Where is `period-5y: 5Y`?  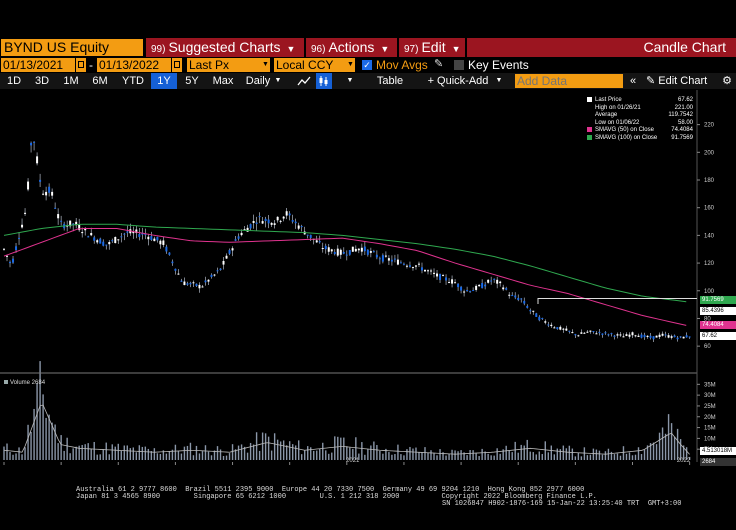
period-5y: 5Y is located at coordinates (192, 81).